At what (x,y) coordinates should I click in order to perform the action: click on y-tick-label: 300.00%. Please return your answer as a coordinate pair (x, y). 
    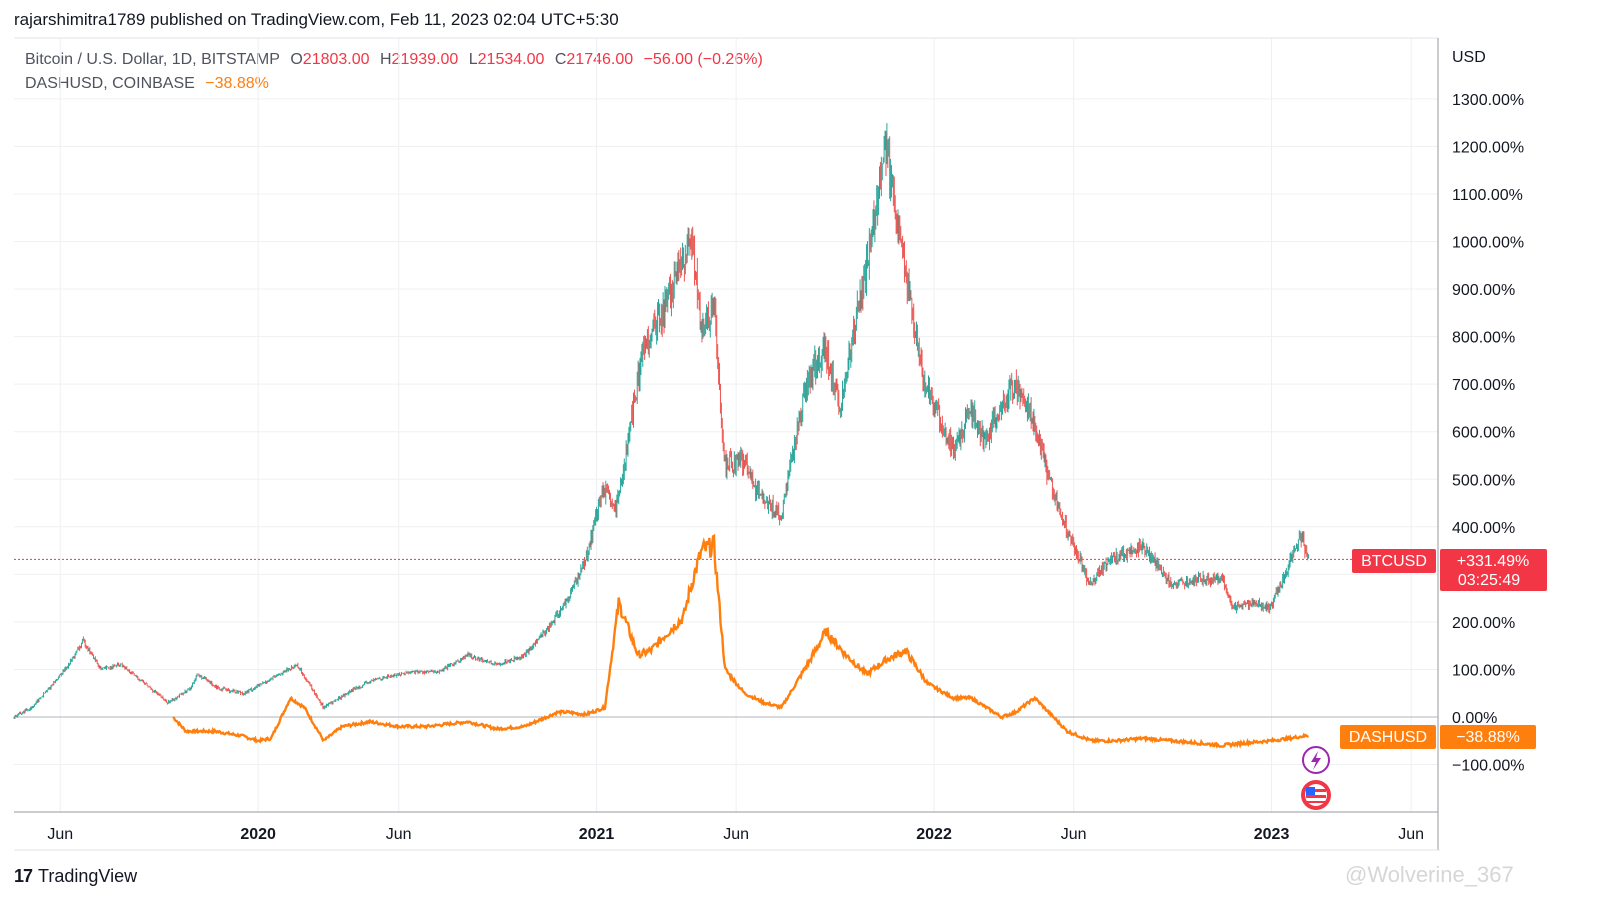
    Looking at the image, I should click on (1483, 575).